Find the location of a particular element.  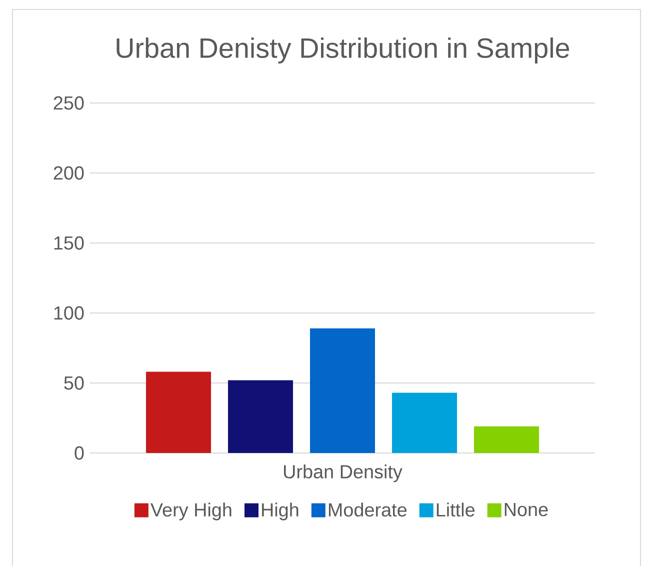

y-tick-label: 150 is located at coordinates (69, 243).